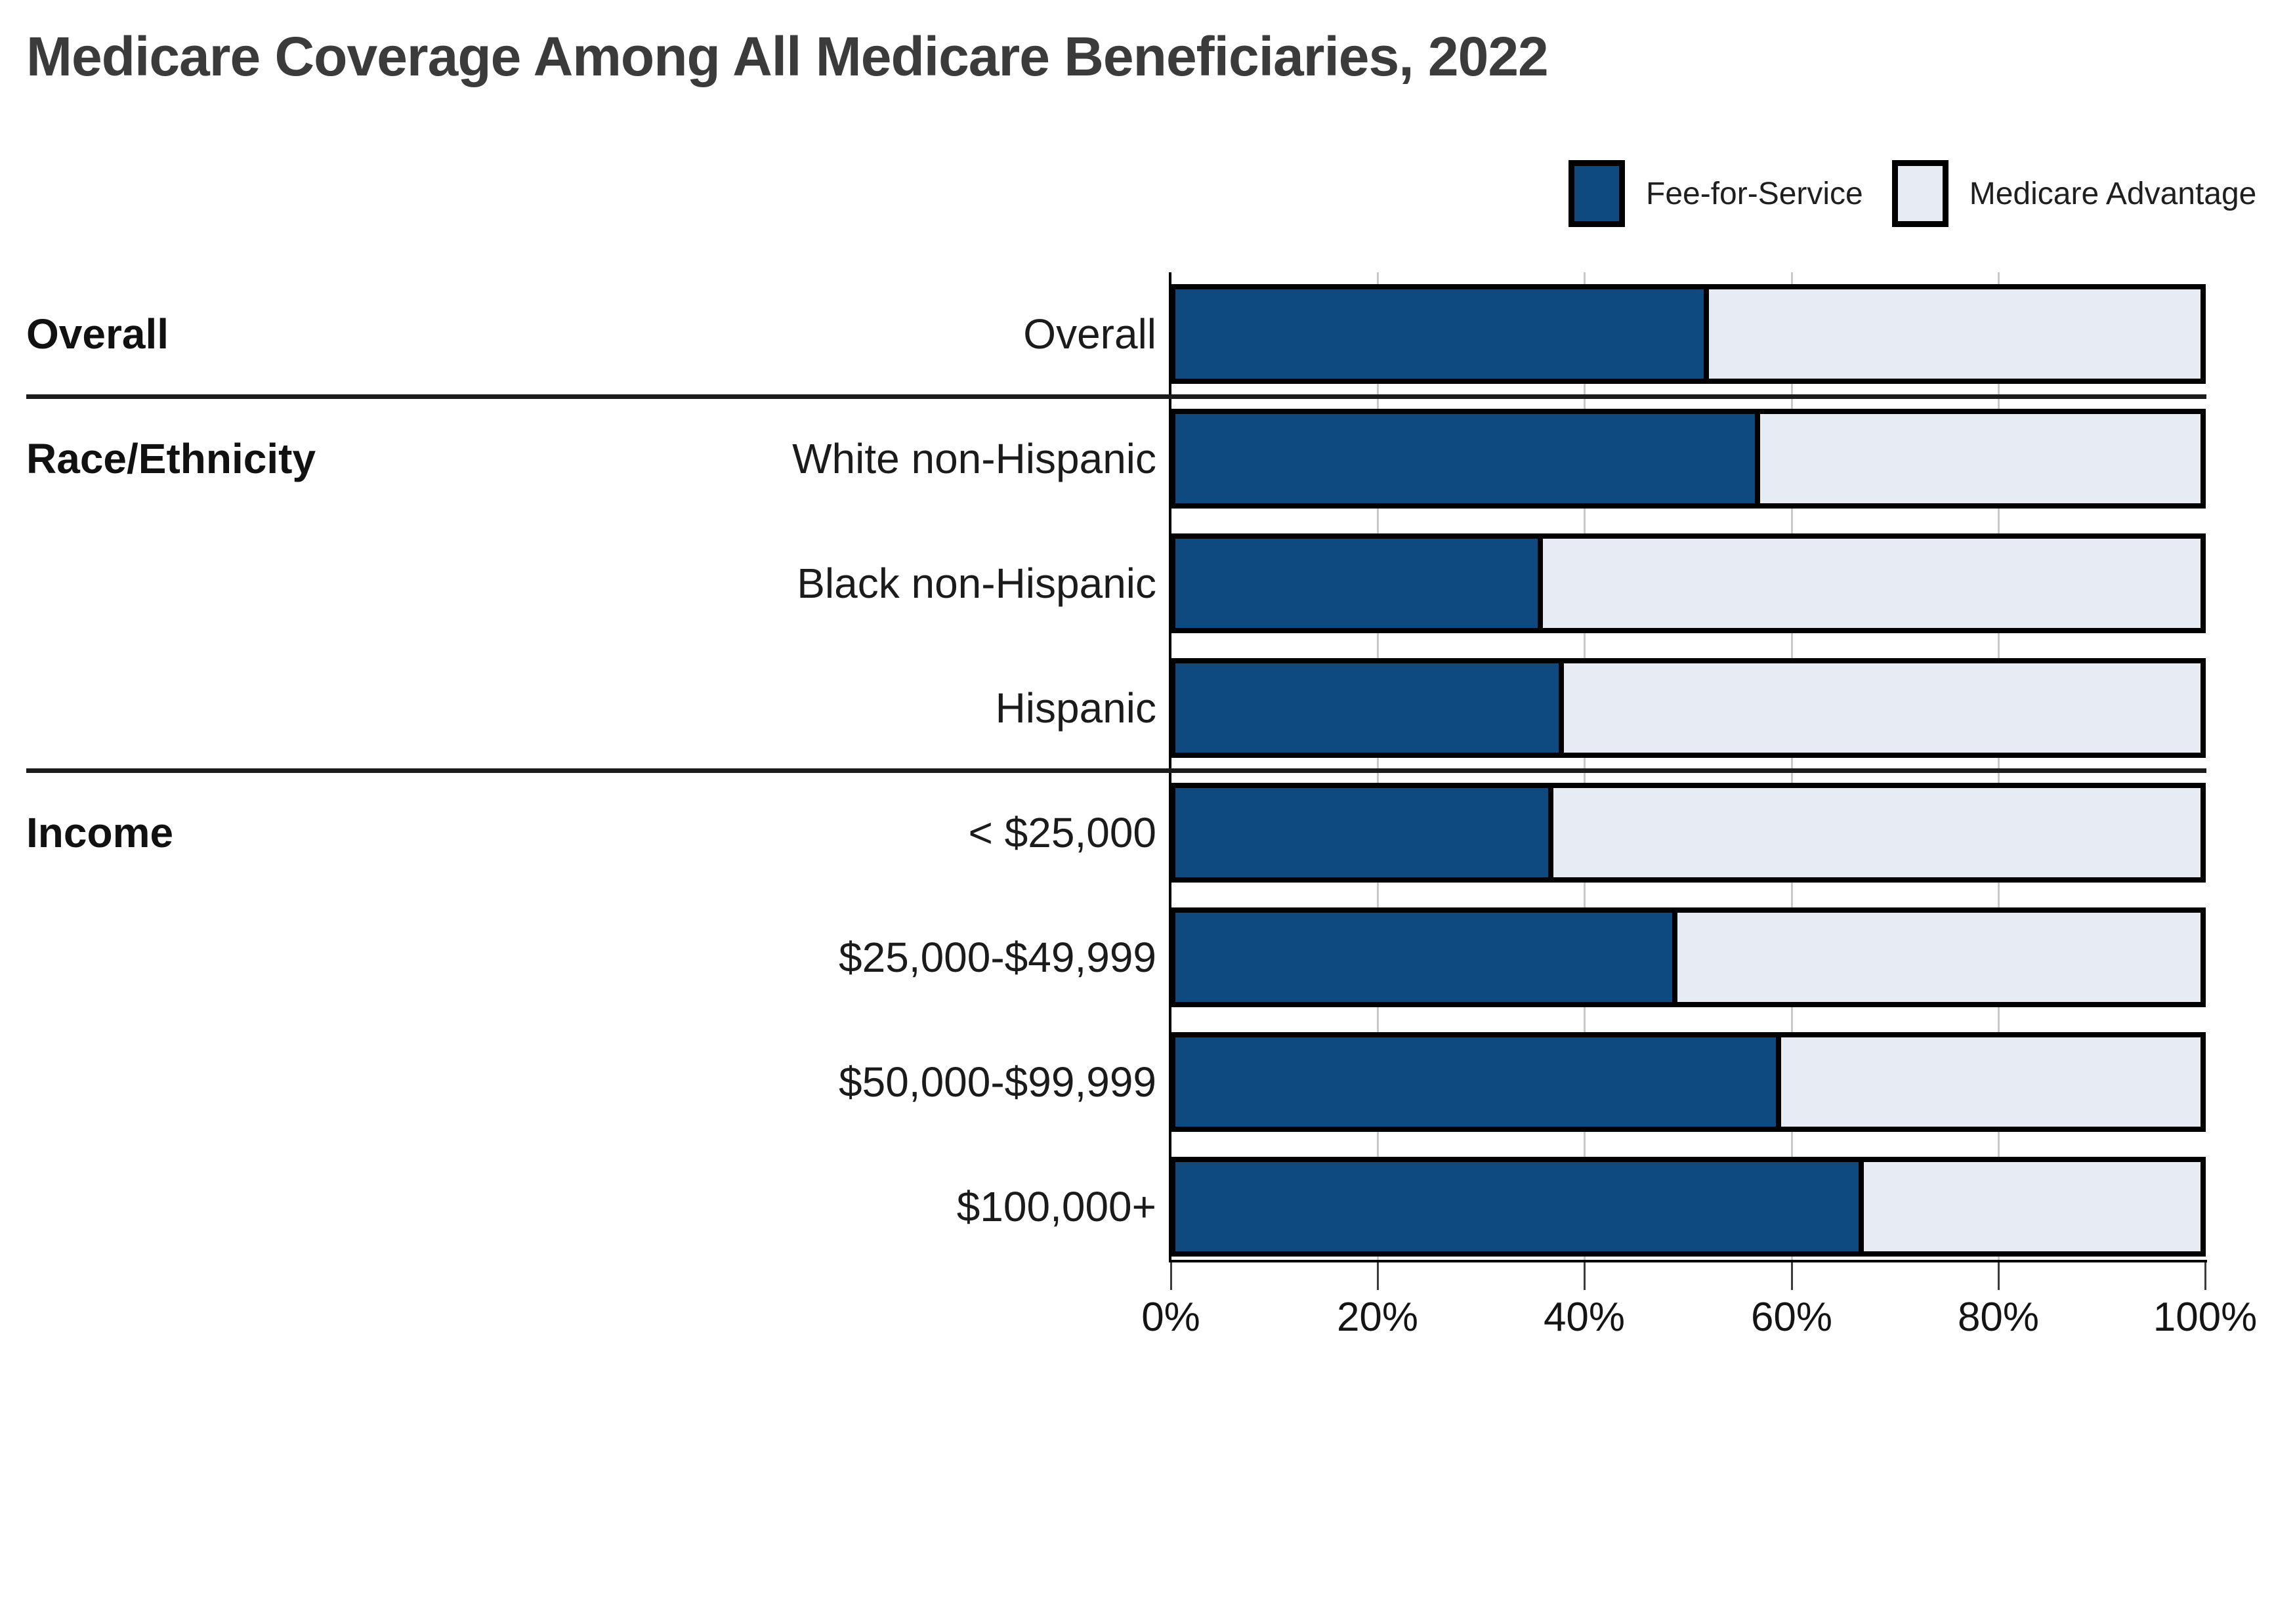 This screenshot has width=2274, height=1624. Describe the element at coordinates (1075, 708) in the screenshot. I see `row-label: Hispanic` at that location.